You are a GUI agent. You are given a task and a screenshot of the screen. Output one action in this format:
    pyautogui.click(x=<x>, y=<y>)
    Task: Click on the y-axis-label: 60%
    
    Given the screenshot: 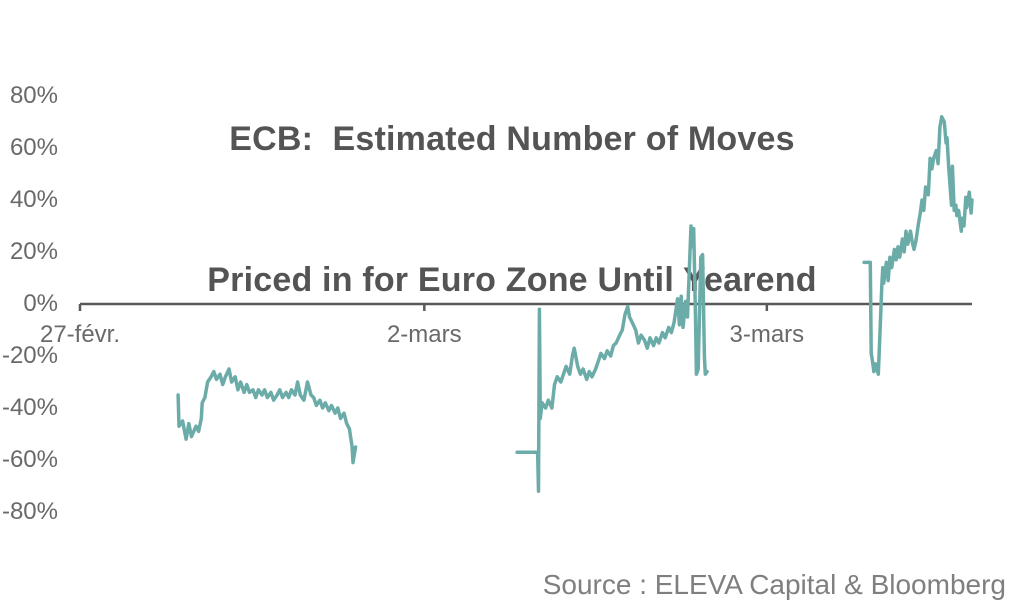 What is the action you would take?
    pyautogui.click(x=33, y=147)
    